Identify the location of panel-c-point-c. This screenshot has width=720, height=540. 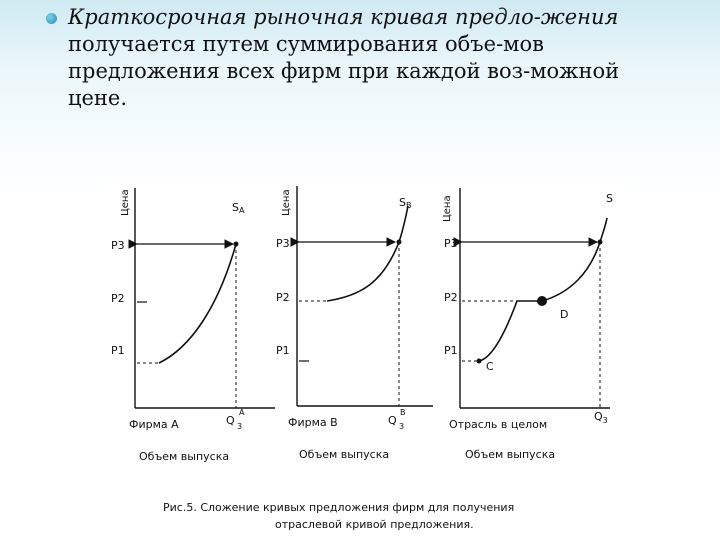
(479, 361).